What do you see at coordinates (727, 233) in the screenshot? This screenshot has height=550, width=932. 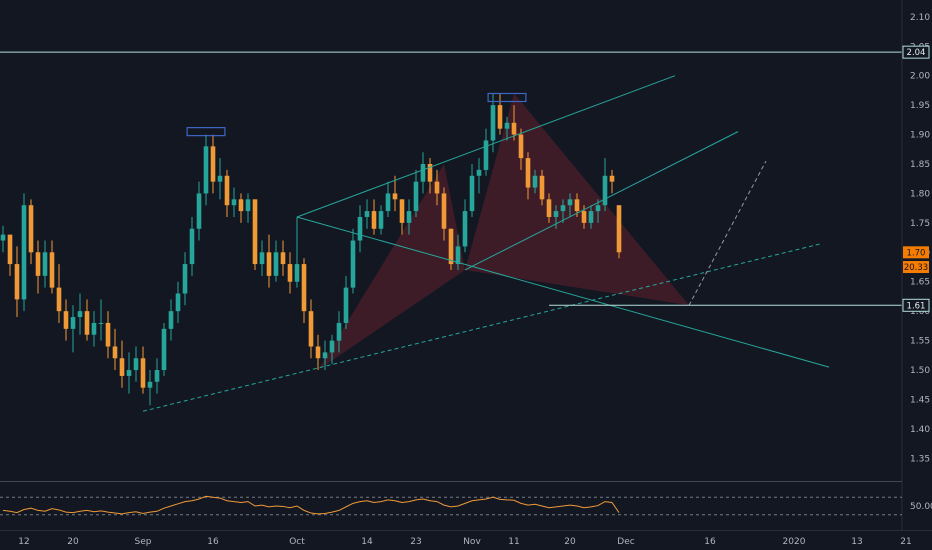 I see `dashed-projection-line` at bounding box center [727, 233].